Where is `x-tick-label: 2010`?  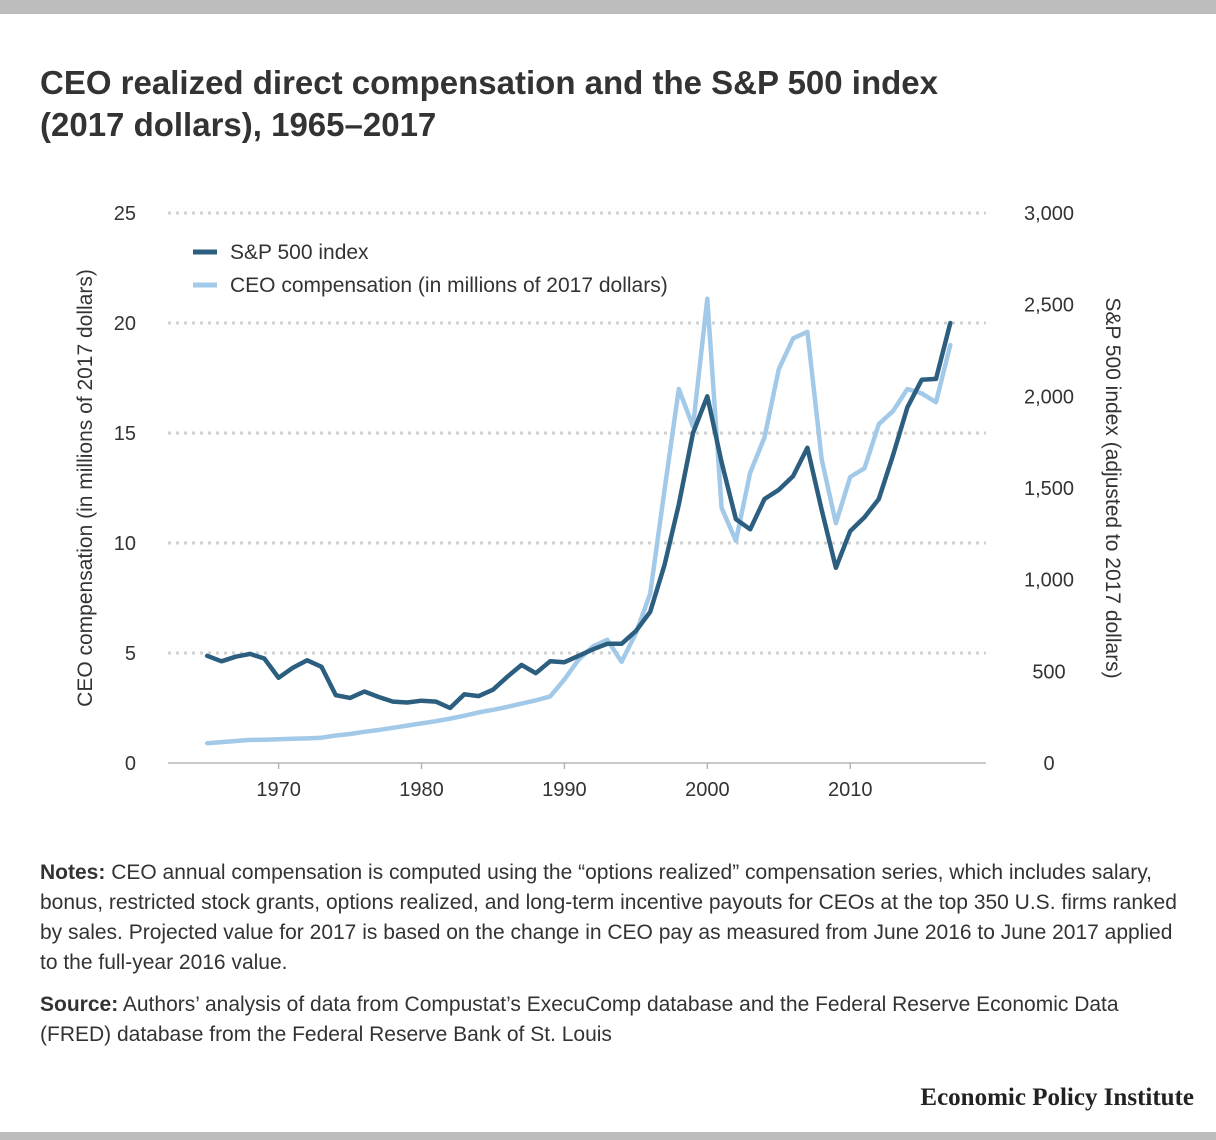
x-tick-label: 2010 is located at coordinates (850, 790).